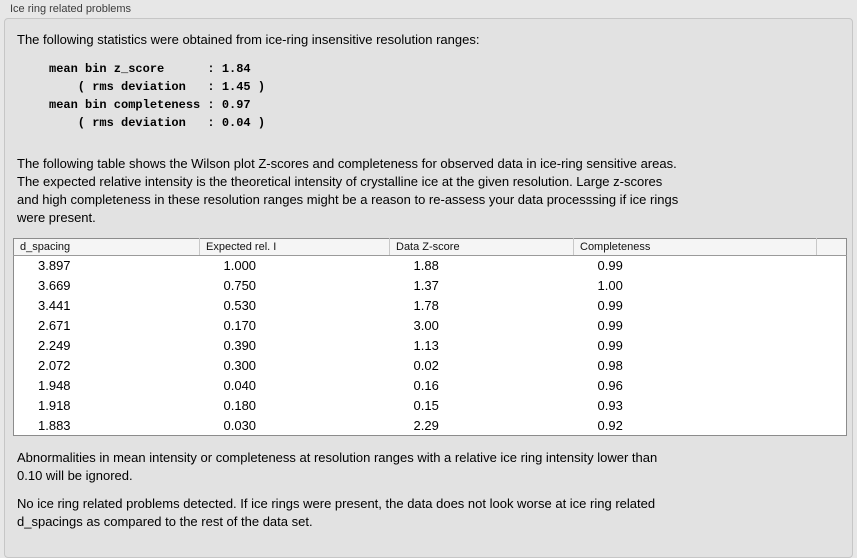 This screenshot has height=558, width=857. What do you see at coordinates (240, 405) in the screenshot?
I see `cell-expected-rel-i: 0.180` at bounding box center [240, 405].